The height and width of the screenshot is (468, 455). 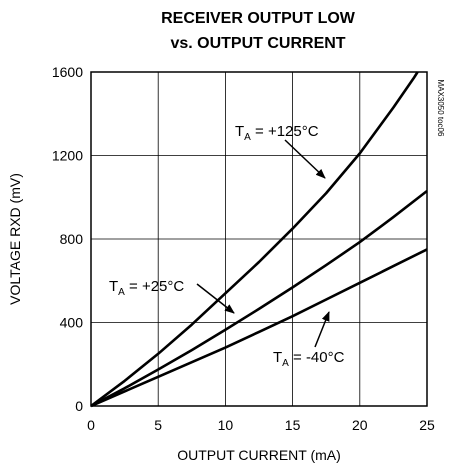 I want to click on x-tick-label: 10, so click(x=226, y=425).